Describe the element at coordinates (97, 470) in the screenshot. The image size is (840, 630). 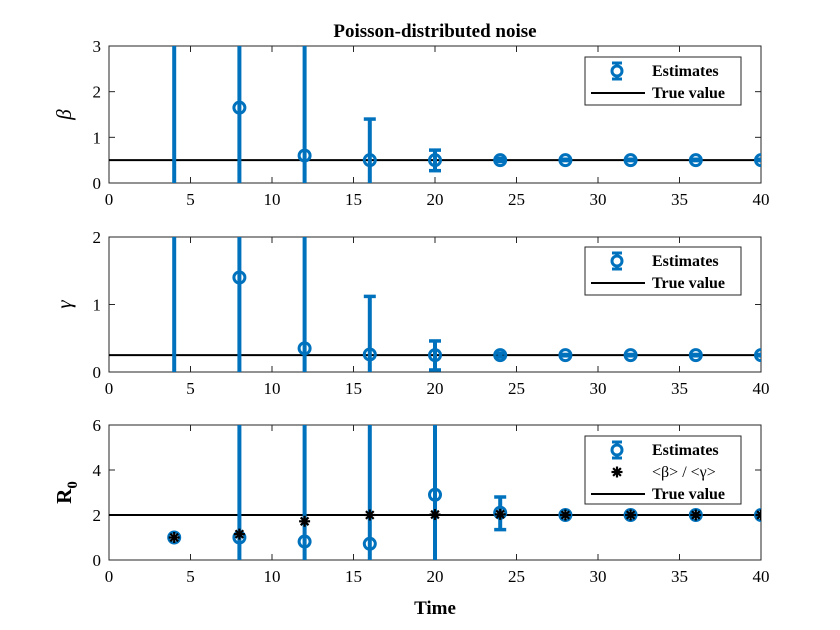
I see `y-tick-label: 4` at that location.